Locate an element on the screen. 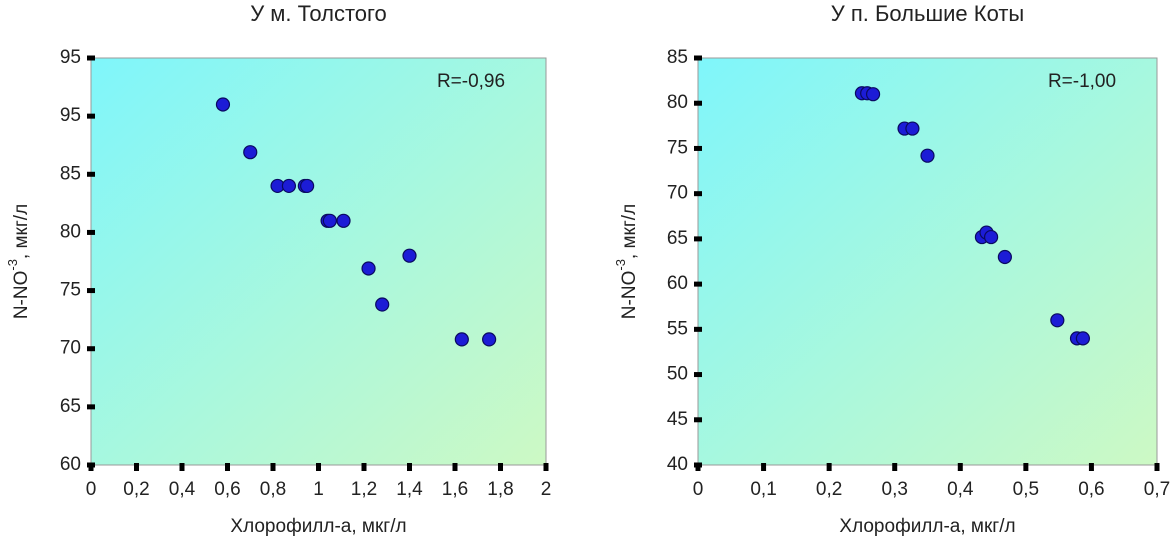  x-tick-label: 1,8 is located at coordinates (500, 489).